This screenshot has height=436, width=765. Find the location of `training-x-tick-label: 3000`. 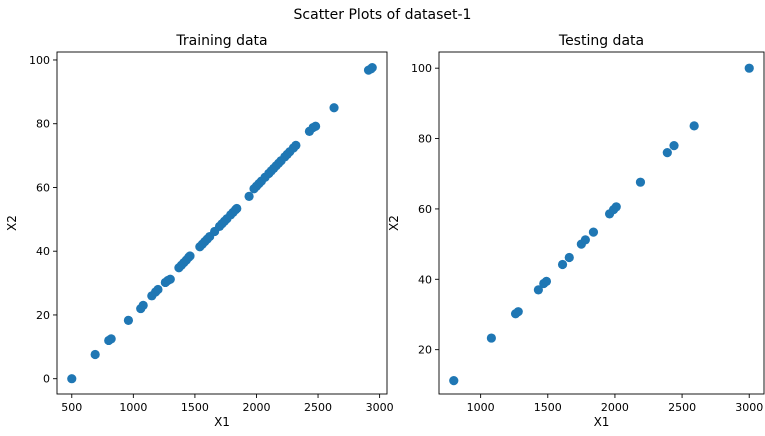

training-x-tick-label: 3000 is located at coordinates (380, 407).